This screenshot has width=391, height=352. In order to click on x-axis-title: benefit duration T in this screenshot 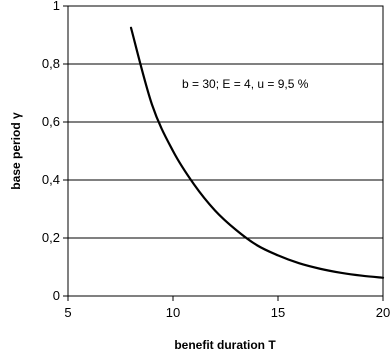, I will do `click(225, 345)`.